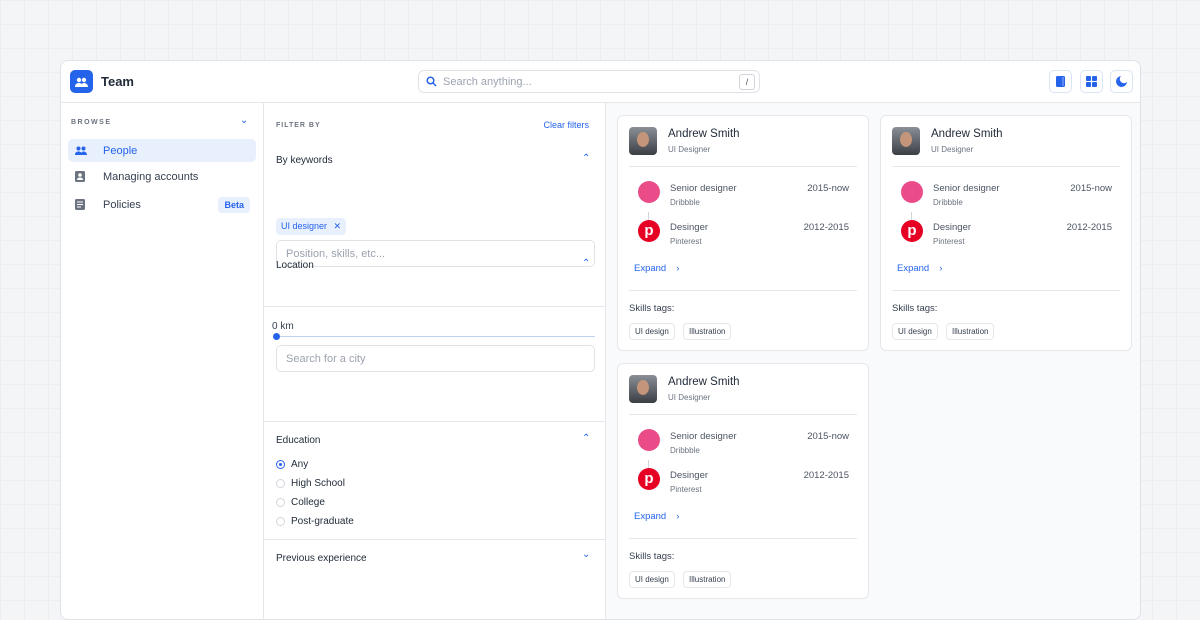 This screenshot has width=1200, height=620. I want to click on radio-label: Post-graduate, so click(322, 521).